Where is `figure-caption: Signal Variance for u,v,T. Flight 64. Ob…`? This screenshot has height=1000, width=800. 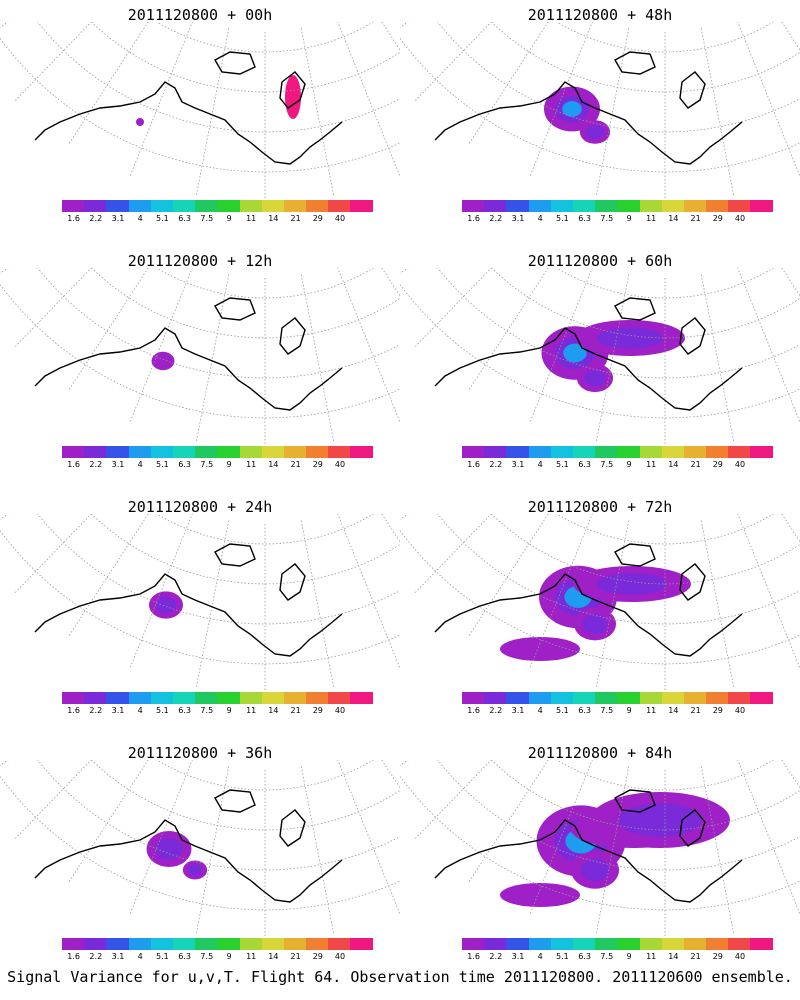
figure-caption: Signal Variance for u,v,T. Flight 64. Ob… is located at coordinates (400, 977).